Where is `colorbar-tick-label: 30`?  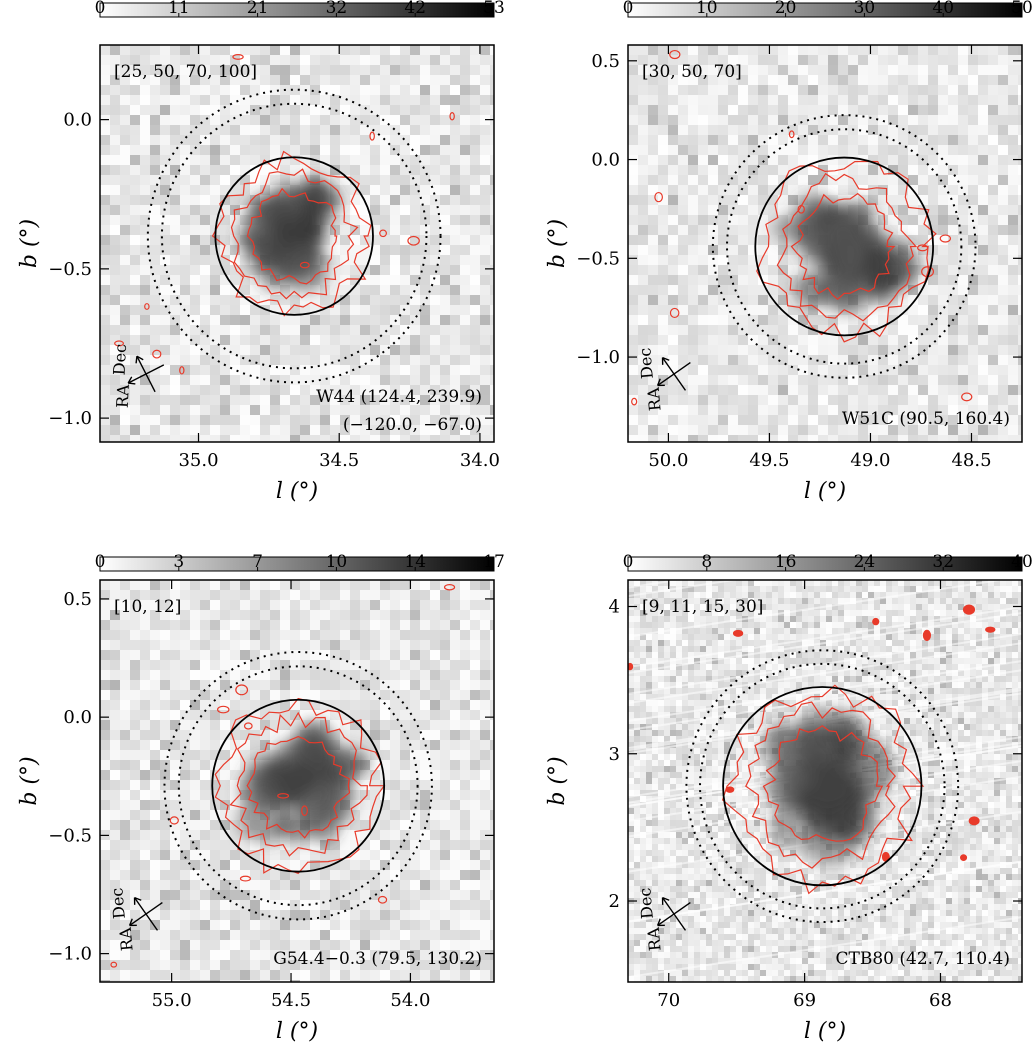
colorbar-tick-label: 30 is located at coordinates (865, 9).